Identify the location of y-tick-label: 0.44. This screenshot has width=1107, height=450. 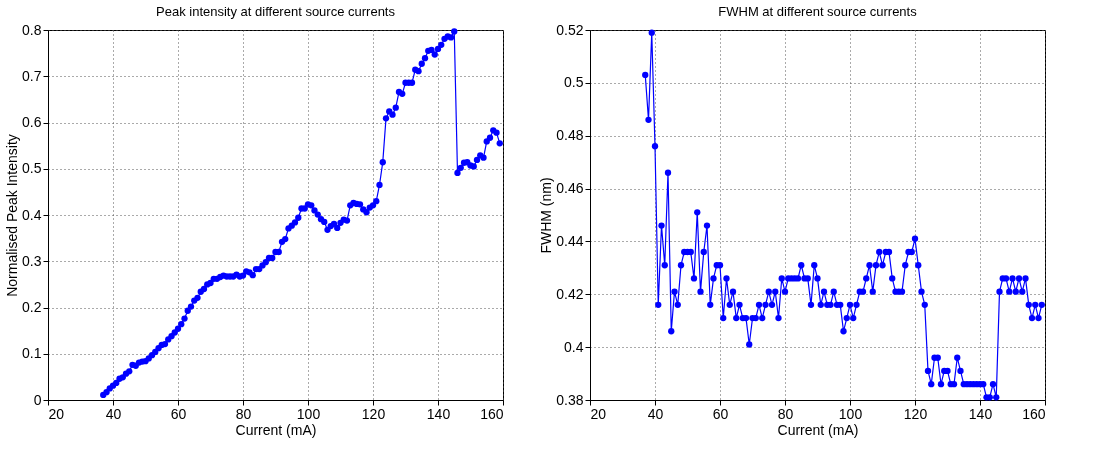
(570, 240).